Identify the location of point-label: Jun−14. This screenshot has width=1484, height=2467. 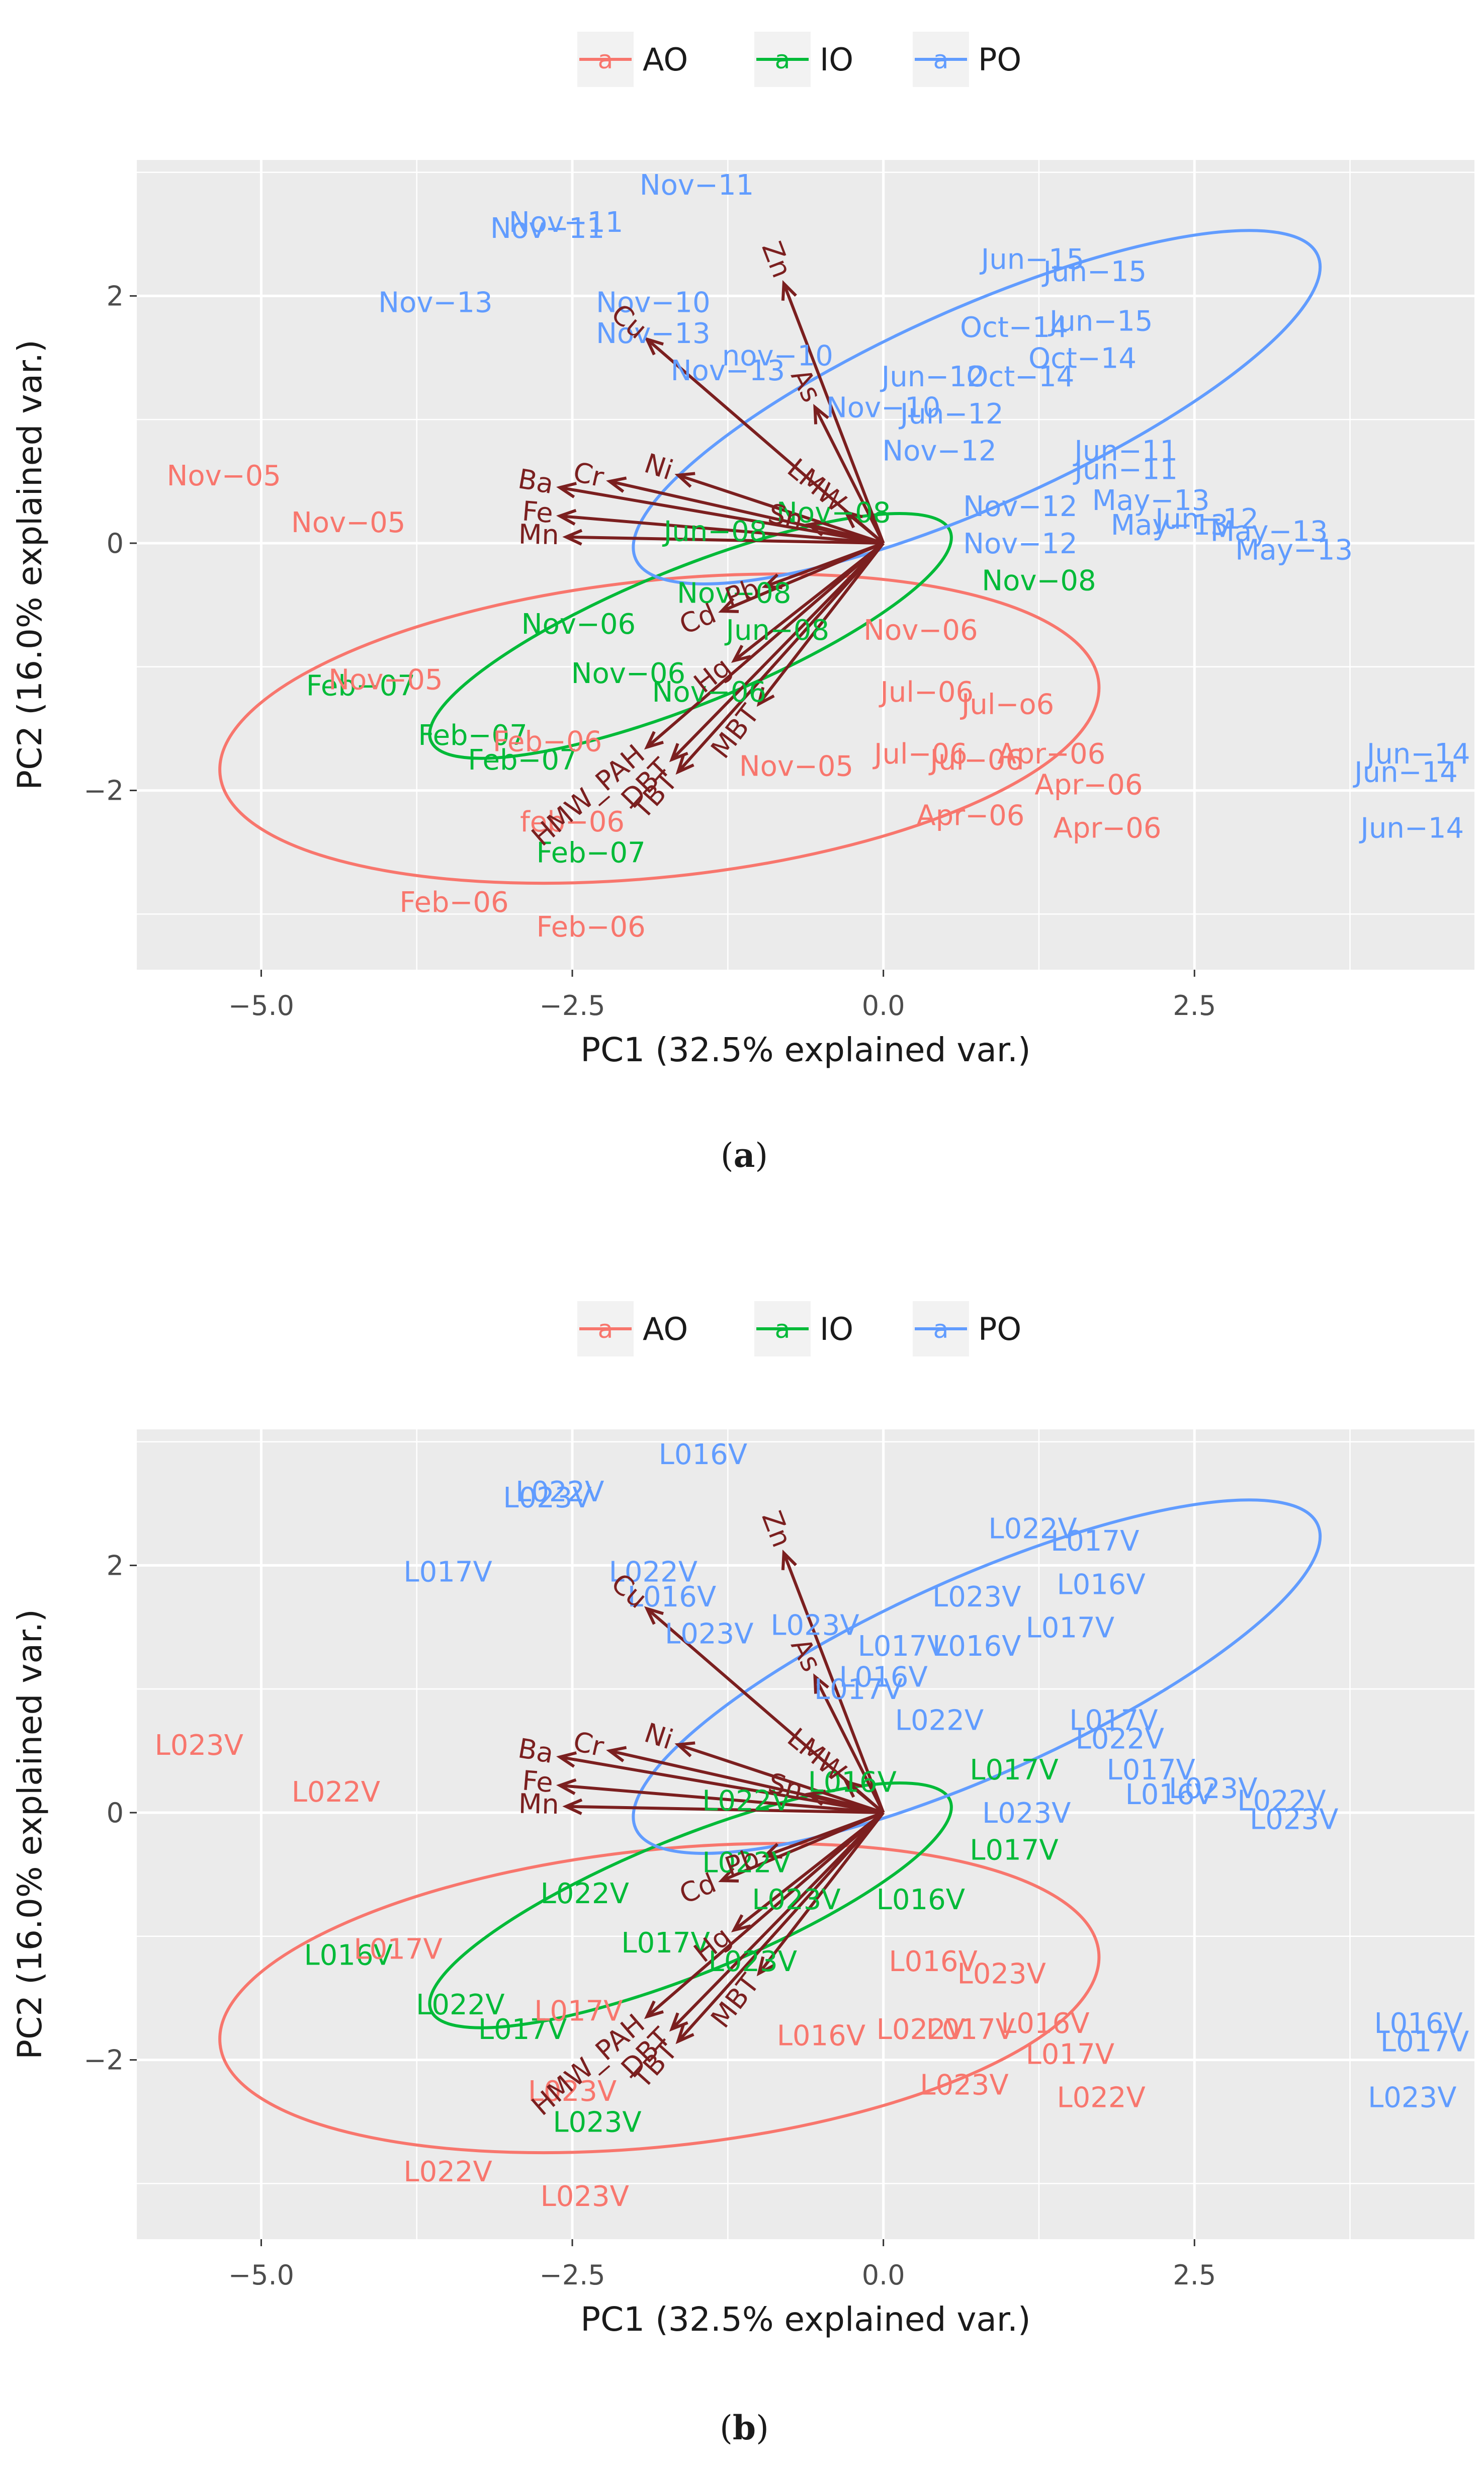
(1405, 772).